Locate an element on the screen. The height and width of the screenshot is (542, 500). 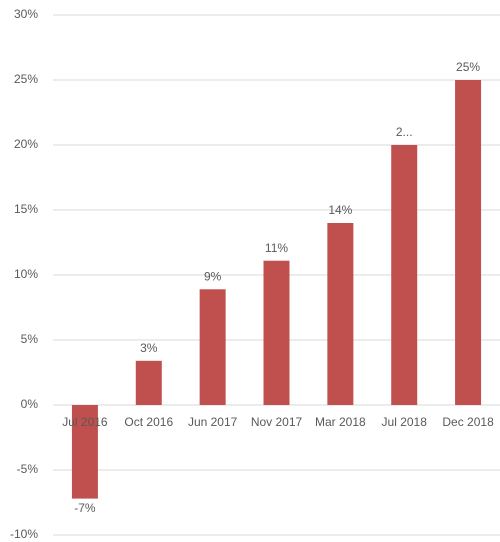
x-tick-label: Dec 2018 is located at coordinates (468, 422).